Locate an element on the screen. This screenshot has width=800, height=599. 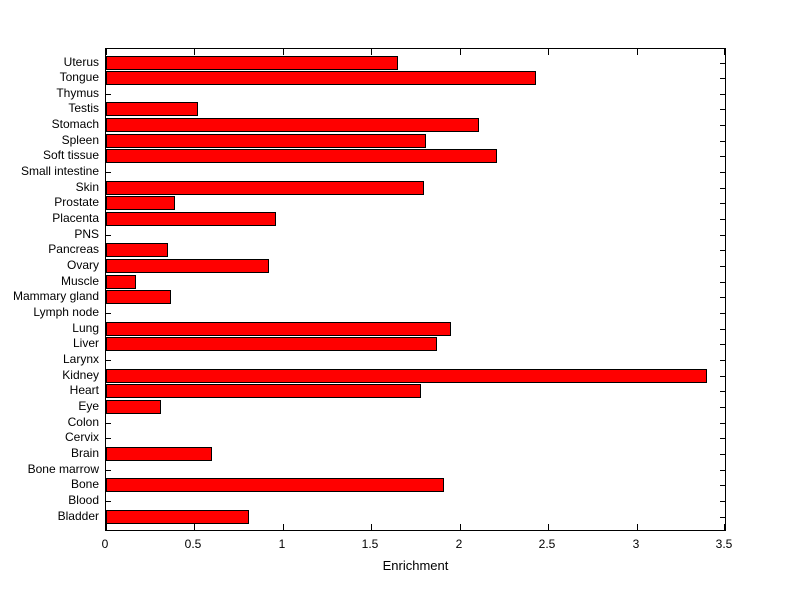
bar-bone is located at coordinates (275, 485).